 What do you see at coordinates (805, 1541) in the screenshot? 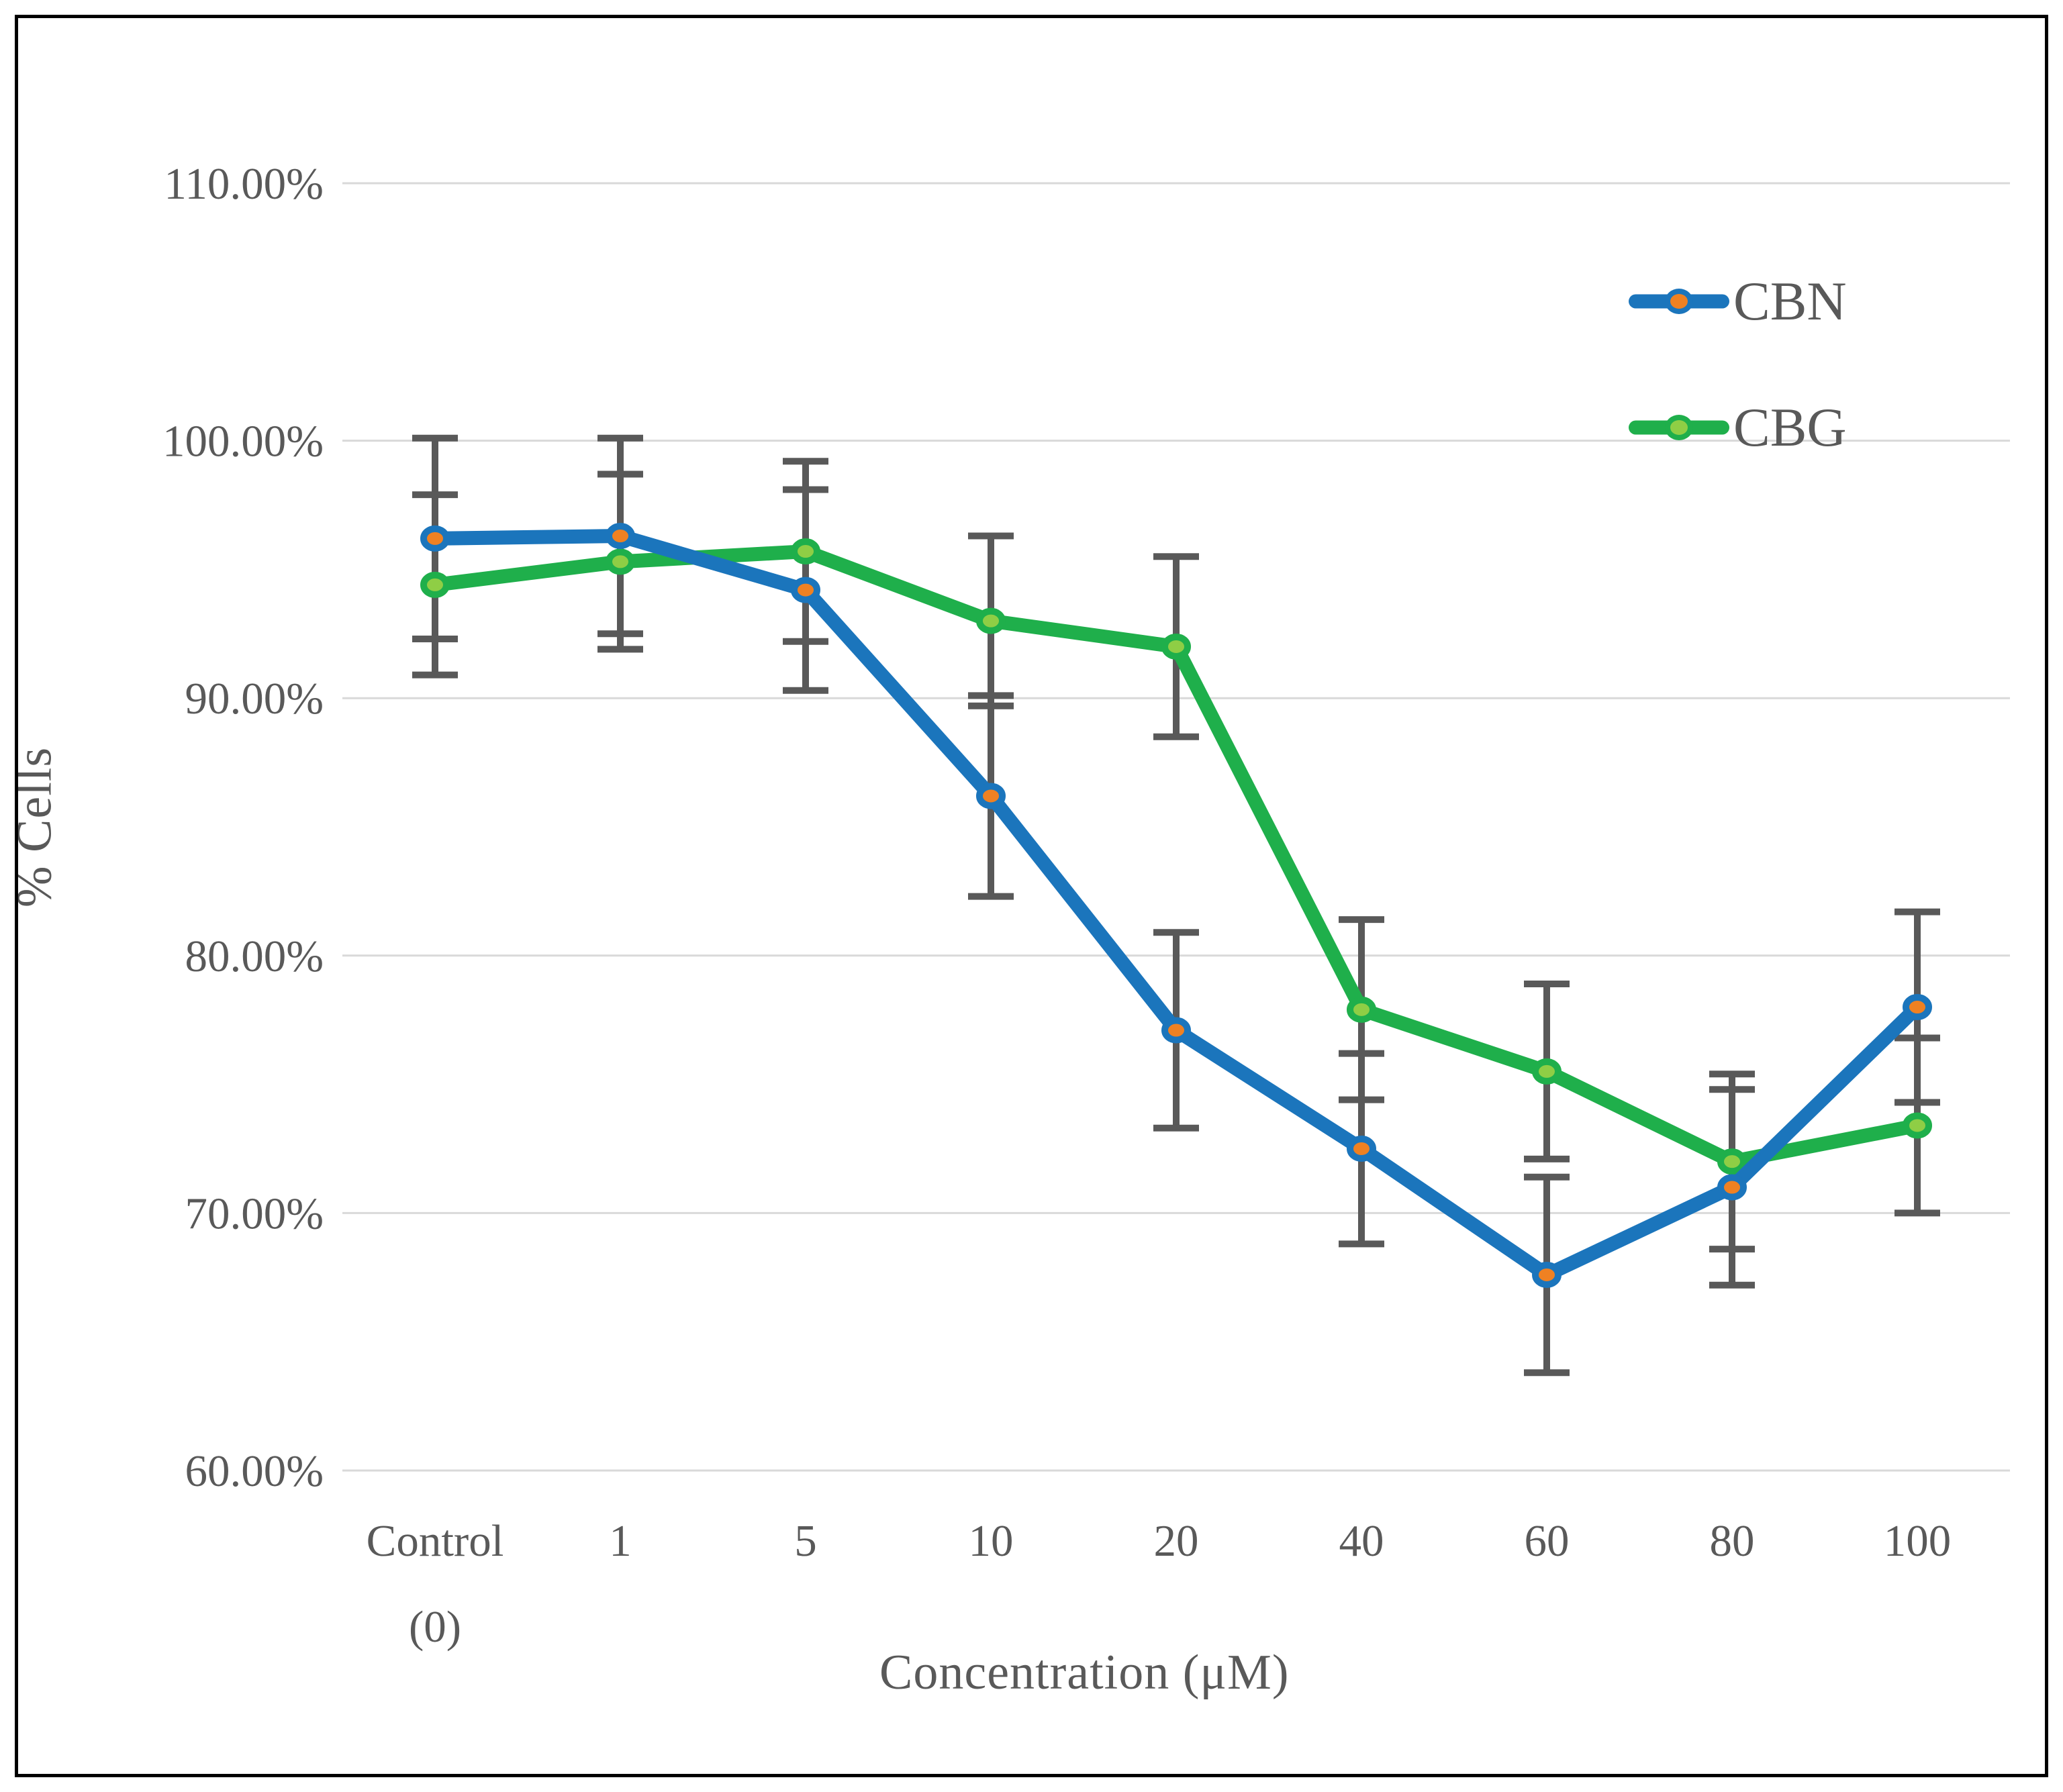
I see `x-tick-label: 5` at bounding box center [805, 1541].